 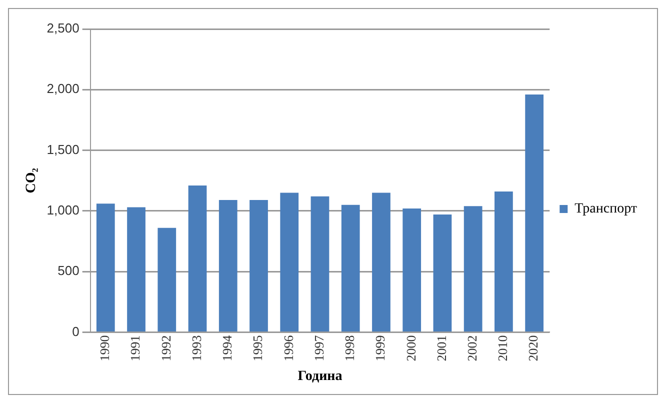 What do you see at coordinates (227, 348) in the screenshot?
I see `x-tick-label: 1994` at bounding box center [227, 348].